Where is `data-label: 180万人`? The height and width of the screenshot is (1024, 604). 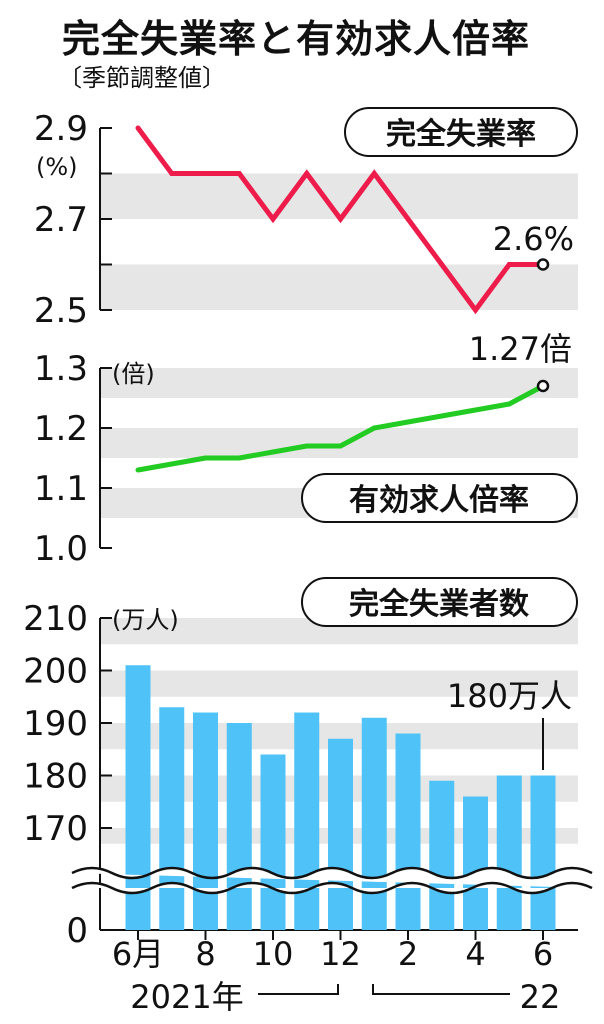 data-label: 180万人 is located at coordinates (509, 696).